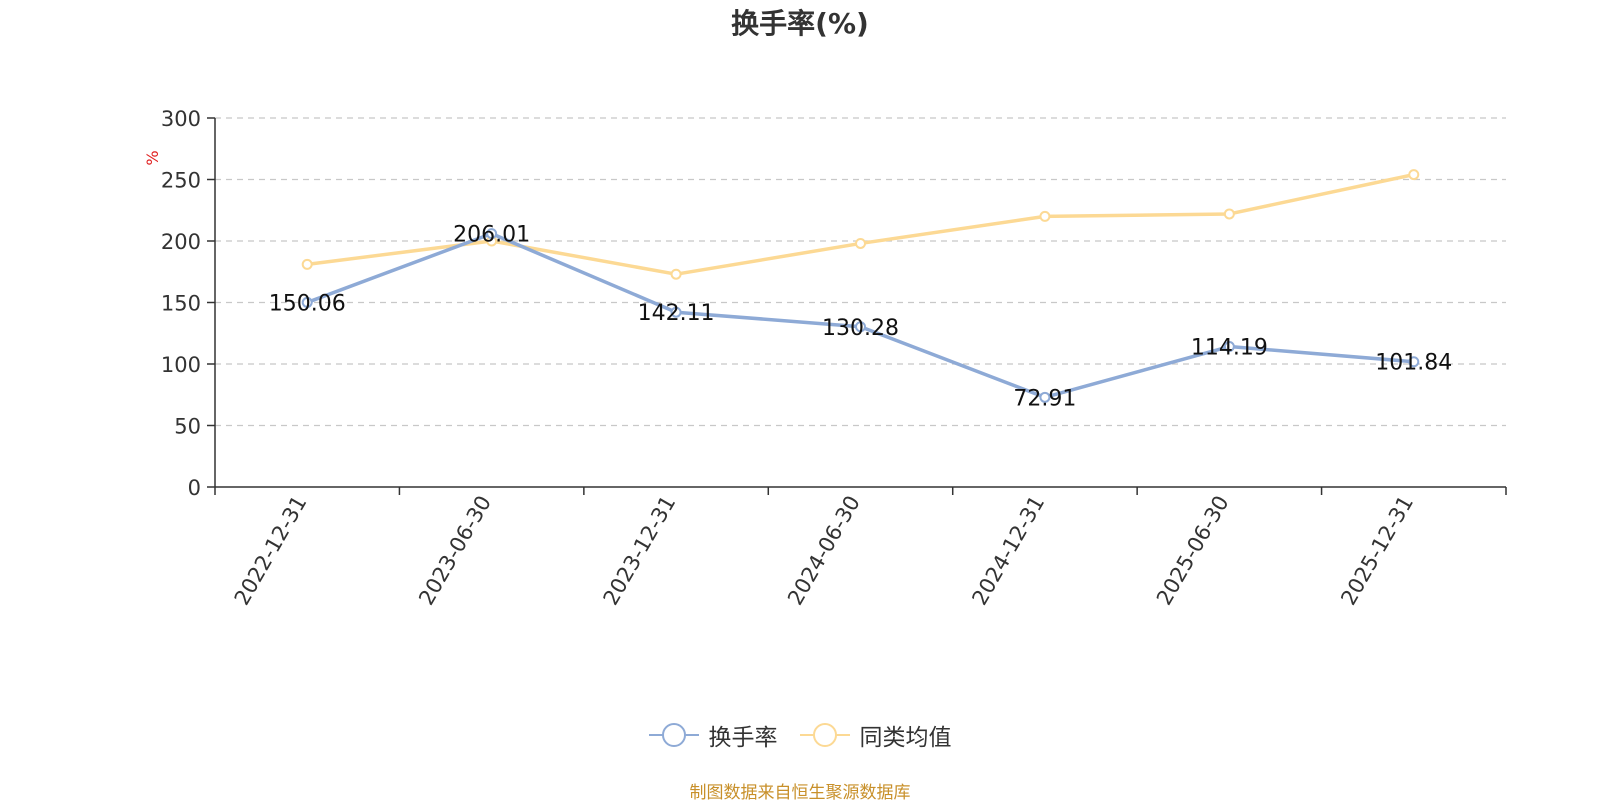  I want to click on y-tick-label: 150, so click(181, 304).